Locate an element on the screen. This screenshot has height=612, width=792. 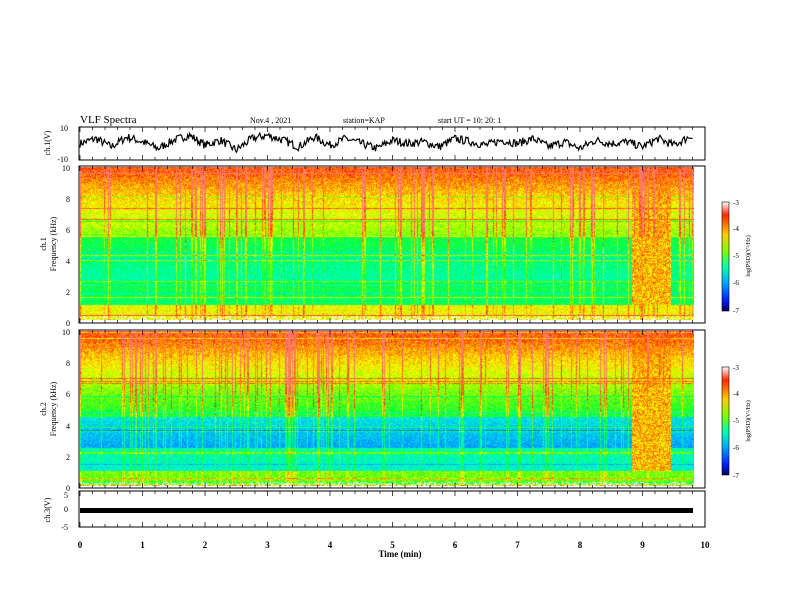
ch2-spec-ytick-6: 6 is located at coordinates (68, 394).